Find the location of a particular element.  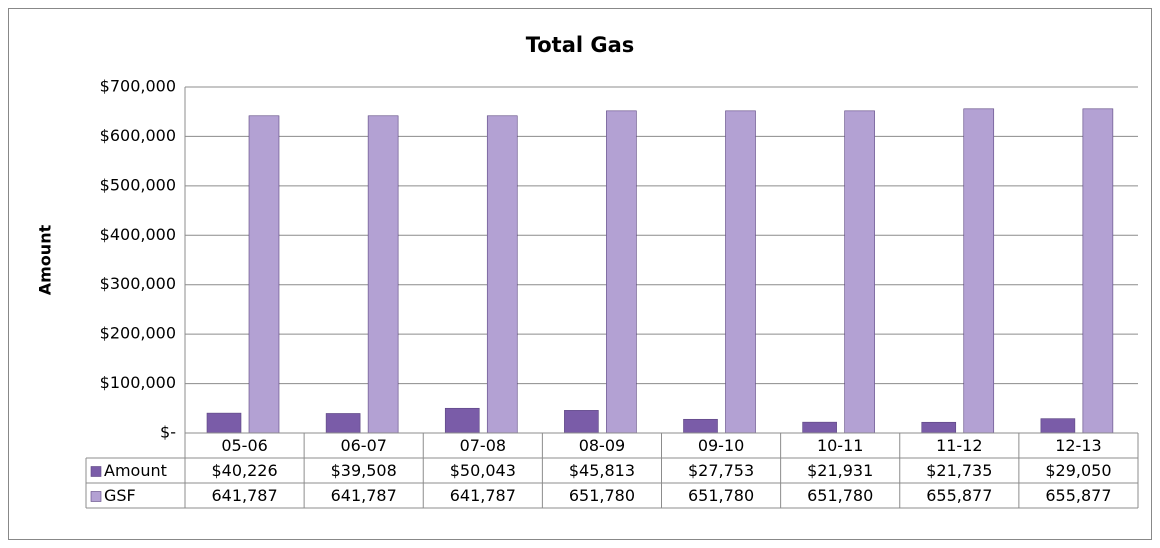

y-tick-label: $500,000 is located at coordinates (138, 184).